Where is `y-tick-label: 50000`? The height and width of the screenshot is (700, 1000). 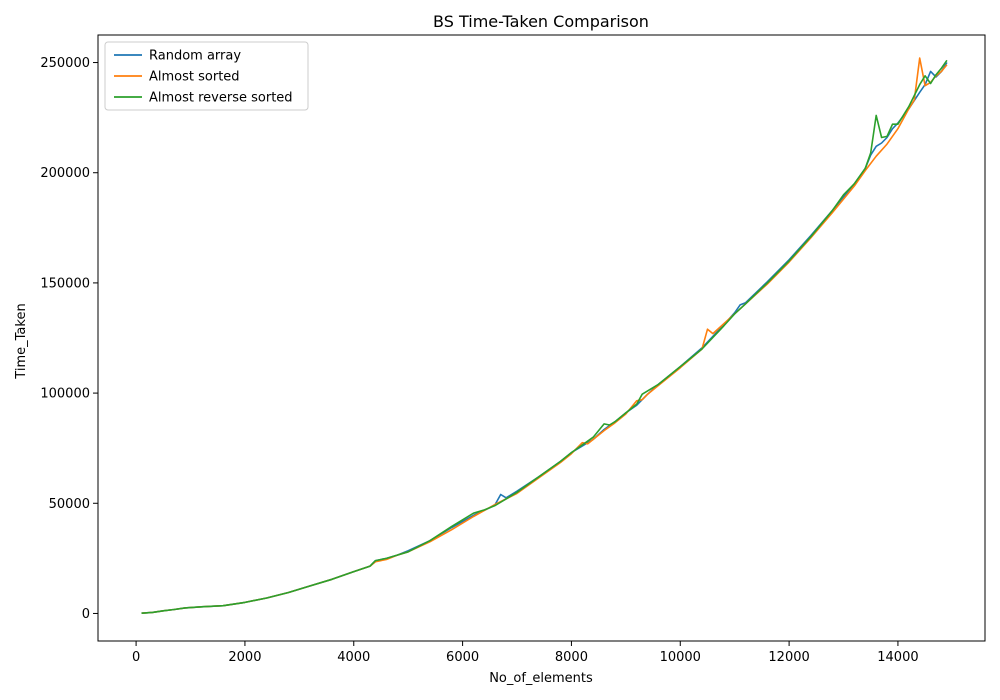
y-tick-label: 50000 is located at coordinates (69, 504).